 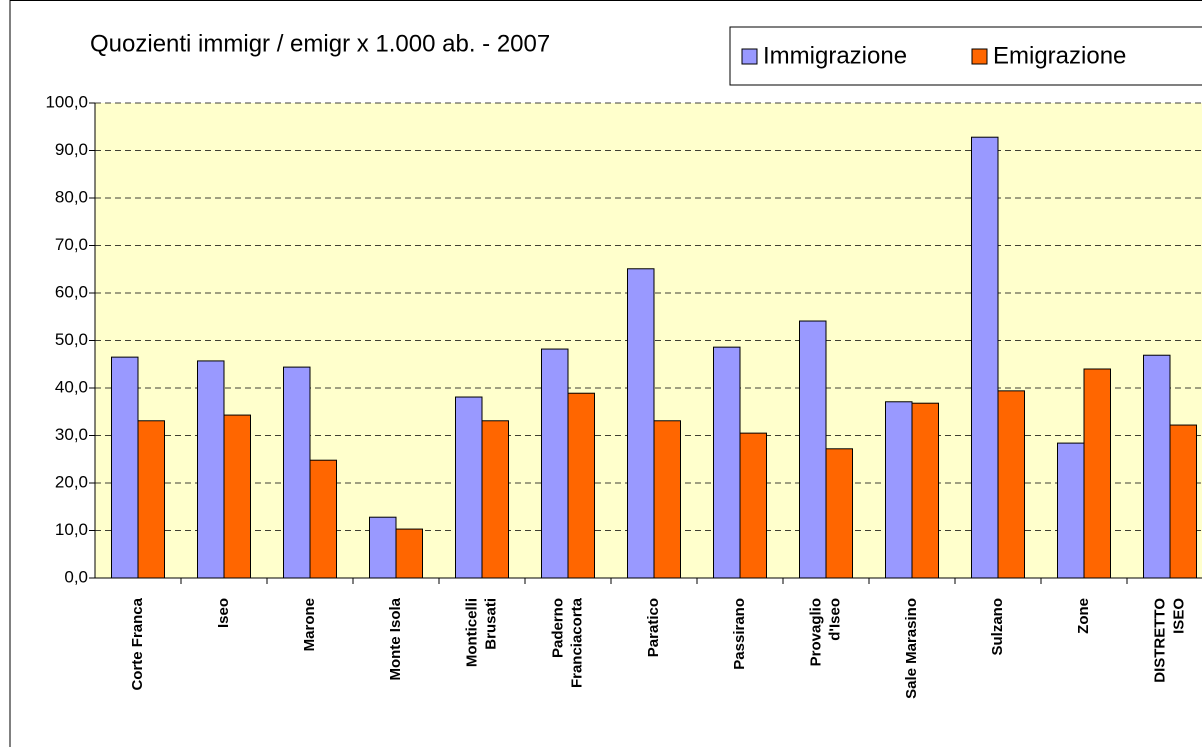 What do you see at coordinates (137, 643) in the screenshot?
I see `x-tick-label: Corte Franca` at bounding box center [137, 643].